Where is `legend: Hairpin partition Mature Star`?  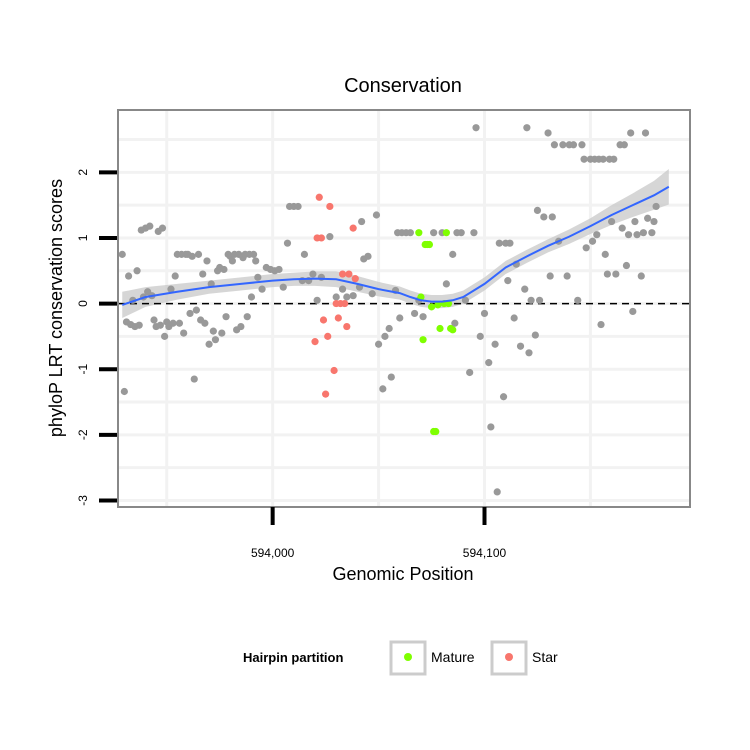
legend: Hairpin partition Mature Star is located at coordinates (400, 658).